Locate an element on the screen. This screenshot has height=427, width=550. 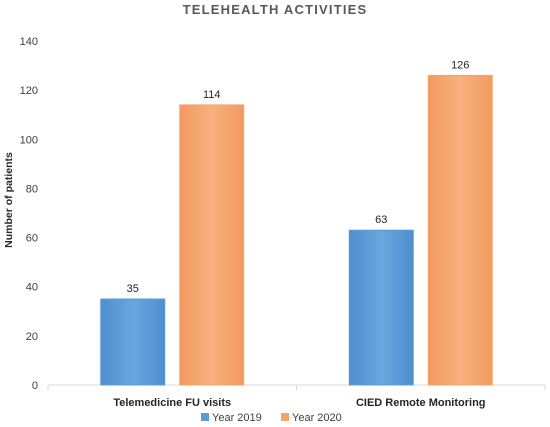
y-tick-label: 60 is located at coordinates (32, 239).